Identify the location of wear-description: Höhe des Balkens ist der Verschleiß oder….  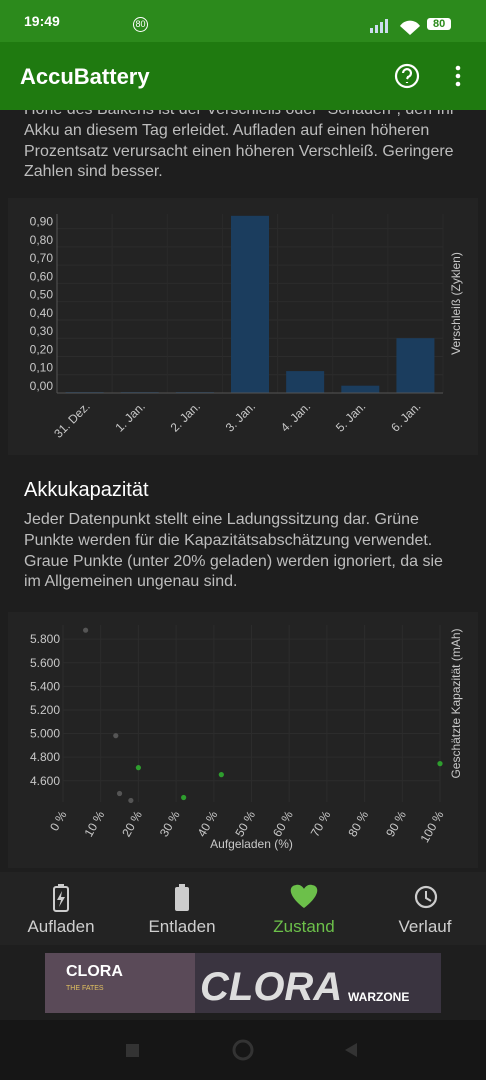
(239, 141).